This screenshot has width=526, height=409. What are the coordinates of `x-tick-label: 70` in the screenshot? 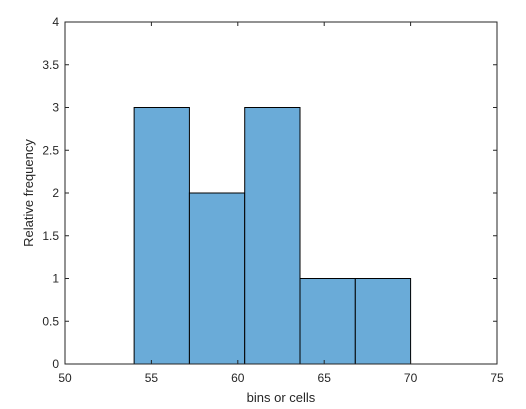 It's located at (411, 378).